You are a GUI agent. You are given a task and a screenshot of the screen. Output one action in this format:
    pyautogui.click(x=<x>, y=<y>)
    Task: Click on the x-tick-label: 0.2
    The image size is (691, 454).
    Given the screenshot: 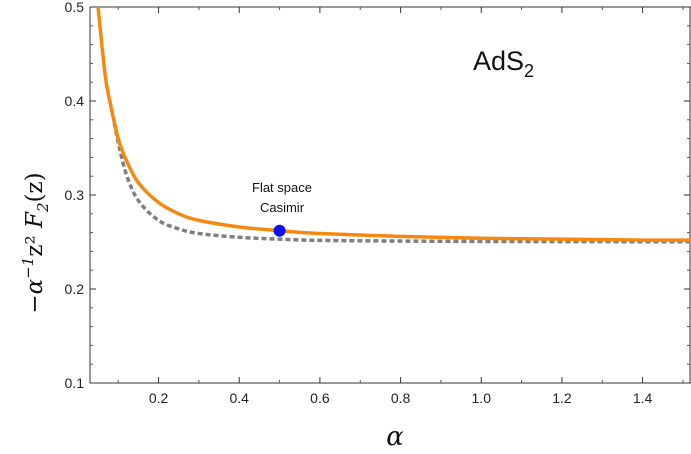 What is the action you would take?
    pyautogui.click(x=159, y=398)
    